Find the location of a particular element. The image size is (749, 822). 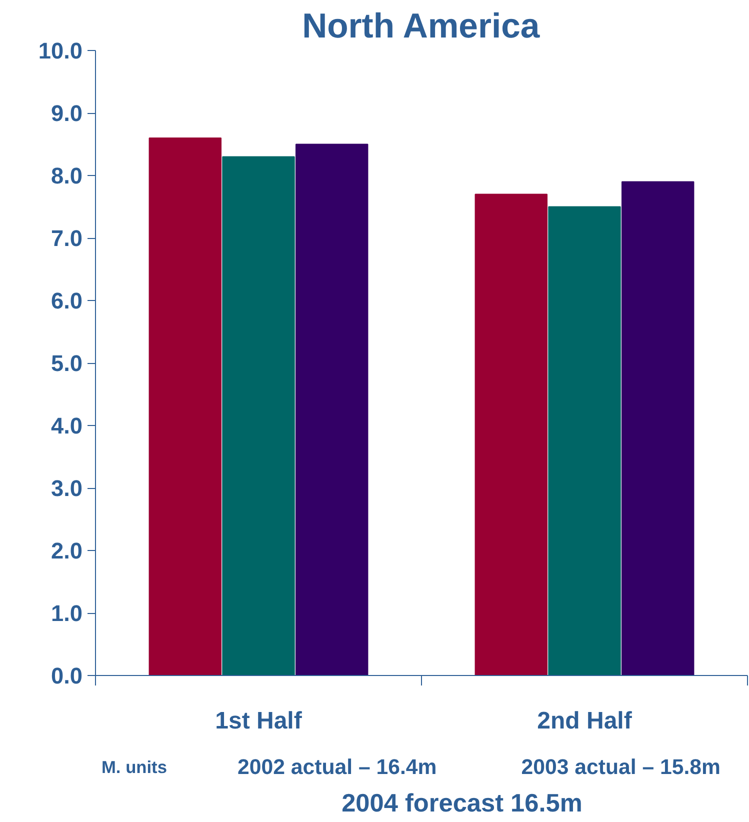

y-tick-label: 9.0 is located at coordinates (67, 113).